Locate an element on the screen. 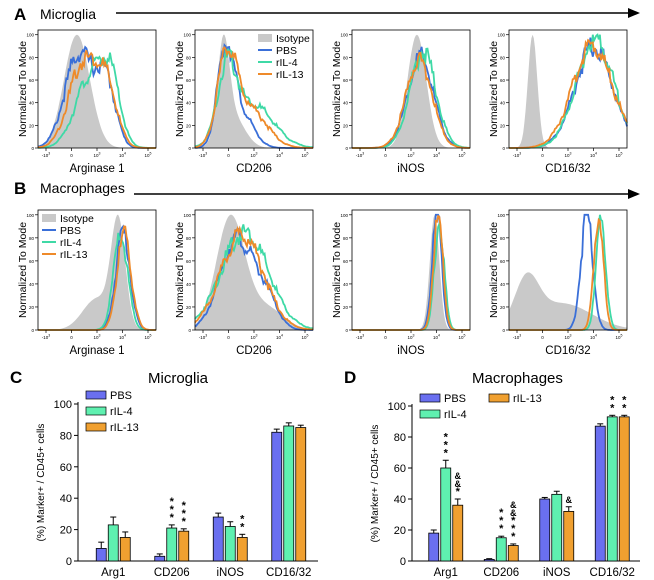 The image size is (654, 580). significance-mark: ** is located at coordinates (242, 523).